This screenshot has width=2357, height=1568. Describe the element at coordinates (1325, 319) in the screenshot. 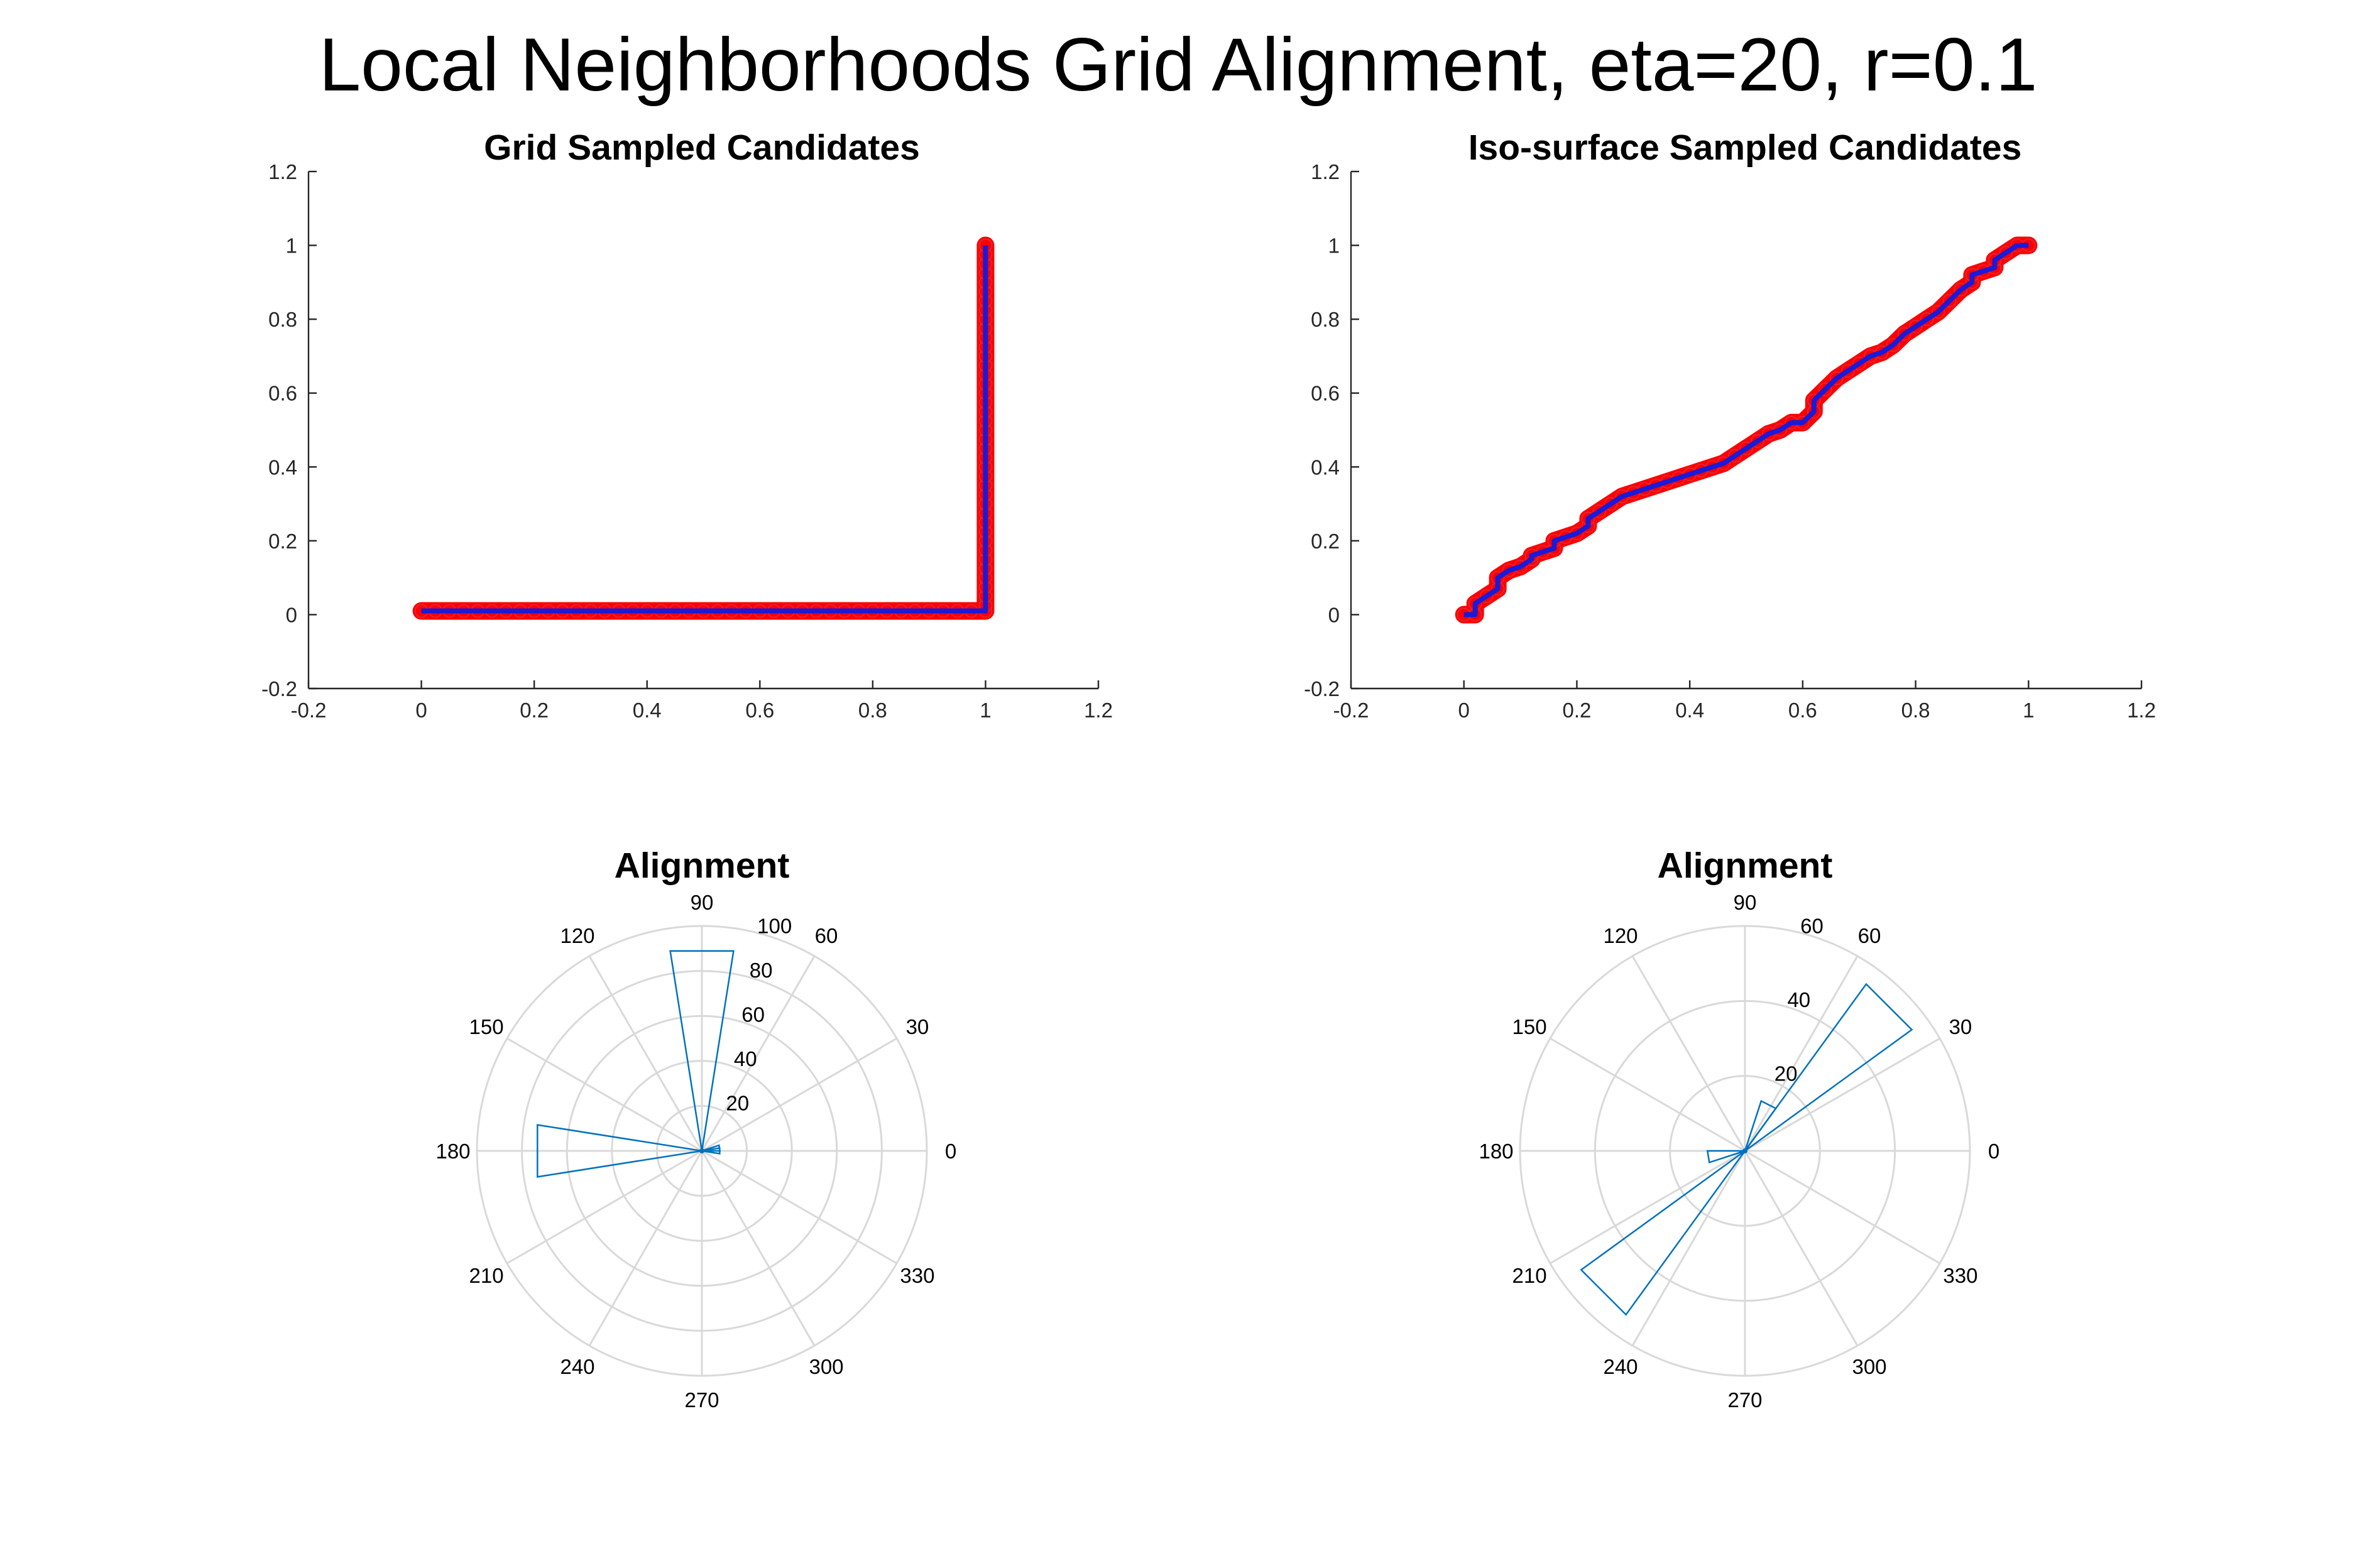

I see `y-tick-label: 0.8` at that location.